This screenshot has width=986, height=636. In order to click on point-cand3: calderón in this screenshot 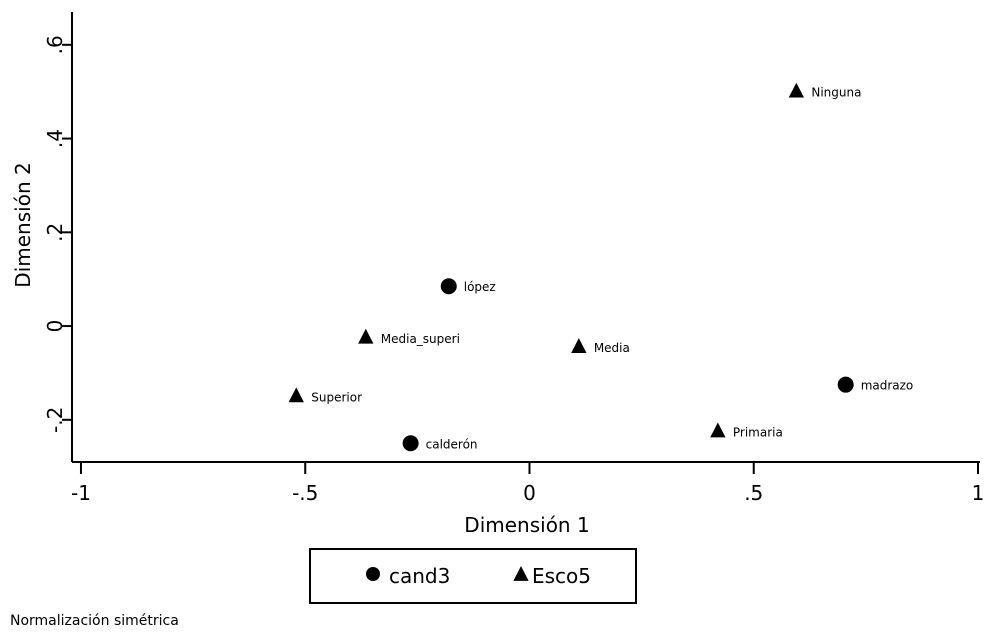, I will do `click(440, 443)`.